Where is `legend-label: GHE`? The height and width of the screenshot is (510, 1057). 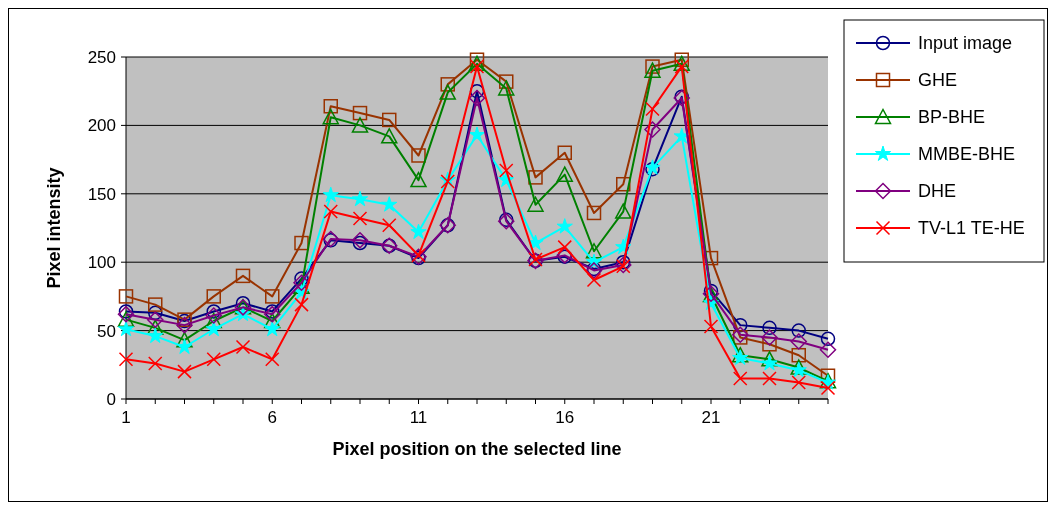
legend-label: GHE is located at coordinates (938, 80).